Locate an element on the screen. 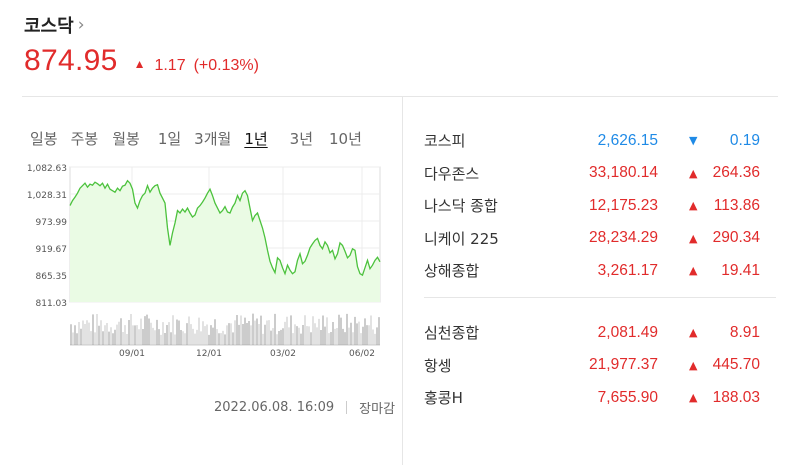 The image size is (799, 465). index-row: 니케이 225 28,234.29 ▲ 290.34 is located at coordinates (593, 238).